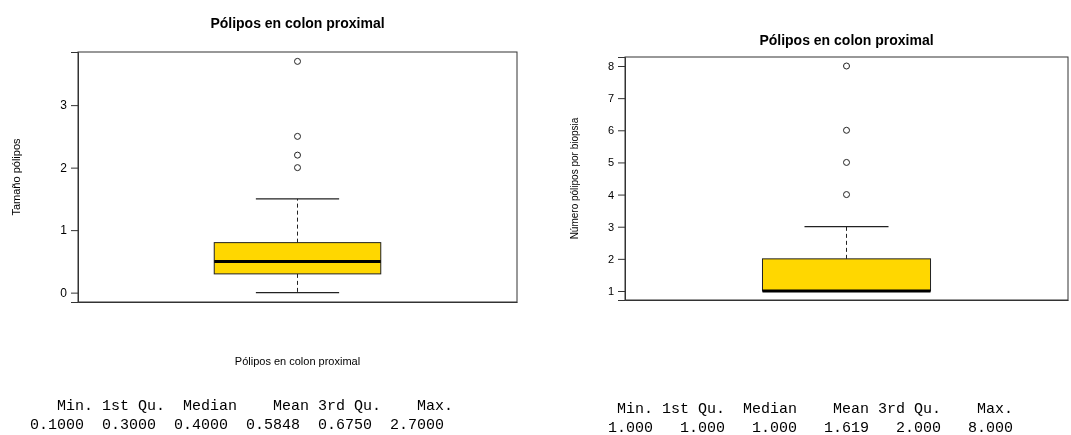 Image resolution: width=1071 pixels, height=435 pixels. I want to click on y-tick-label: 0, so click(64, 292).